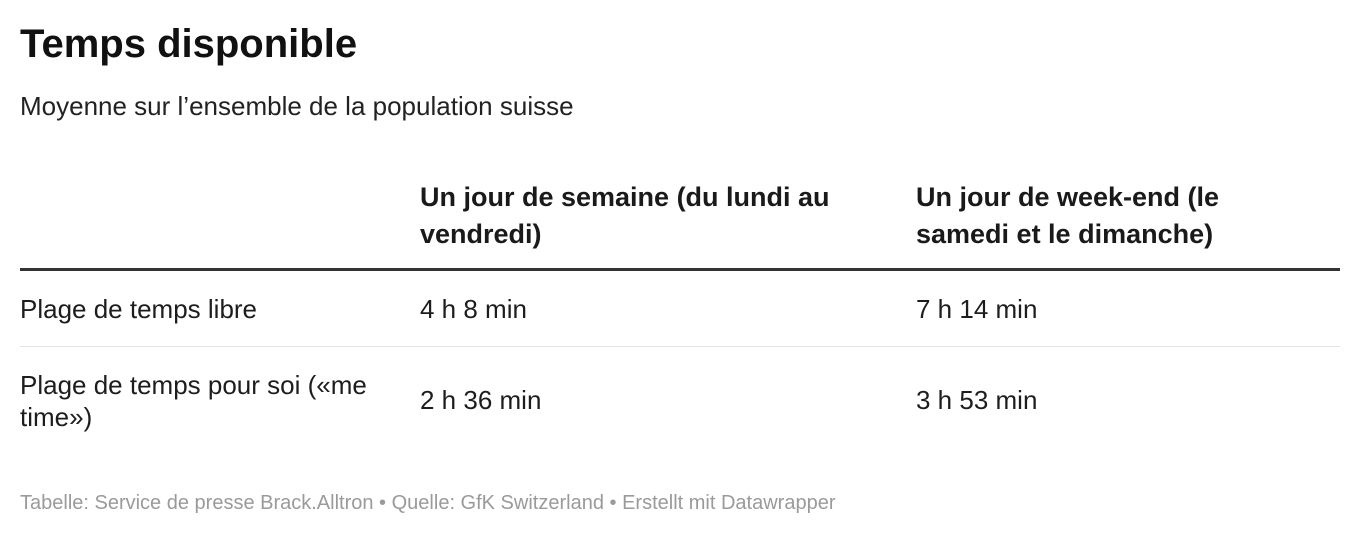 The image size is (1360, 536). I want to click on footer-created-with: Erstellt mit Datawrapper, so click(729, 503).